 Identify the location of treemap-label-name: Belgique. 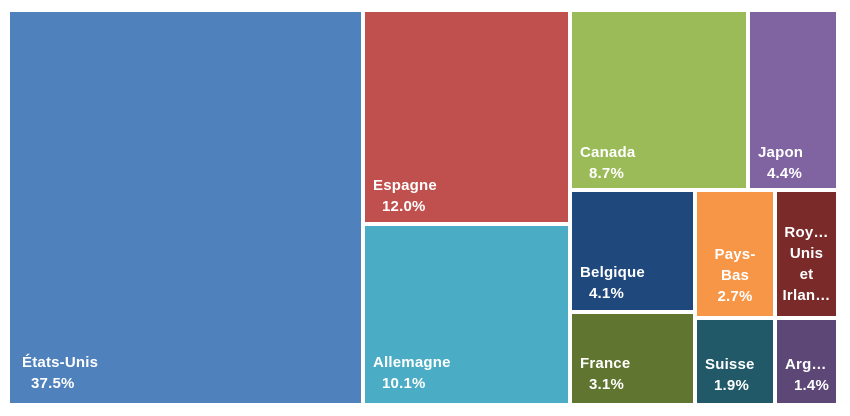
(612, 272).